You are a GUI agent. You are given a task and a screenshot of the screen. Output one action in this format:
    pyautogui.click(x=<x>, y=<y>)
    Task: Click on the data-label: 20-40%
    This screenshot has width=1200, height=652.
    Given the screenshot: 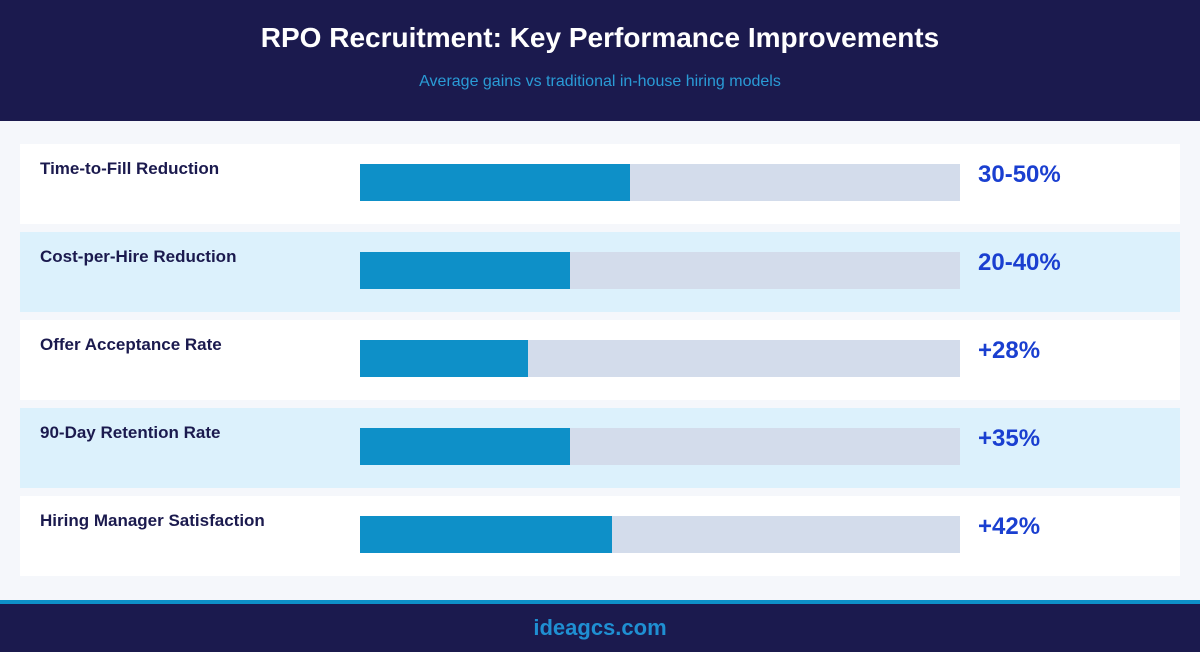 What is the action you would take?
    pyautogui.click(x=1019, y=262)
    